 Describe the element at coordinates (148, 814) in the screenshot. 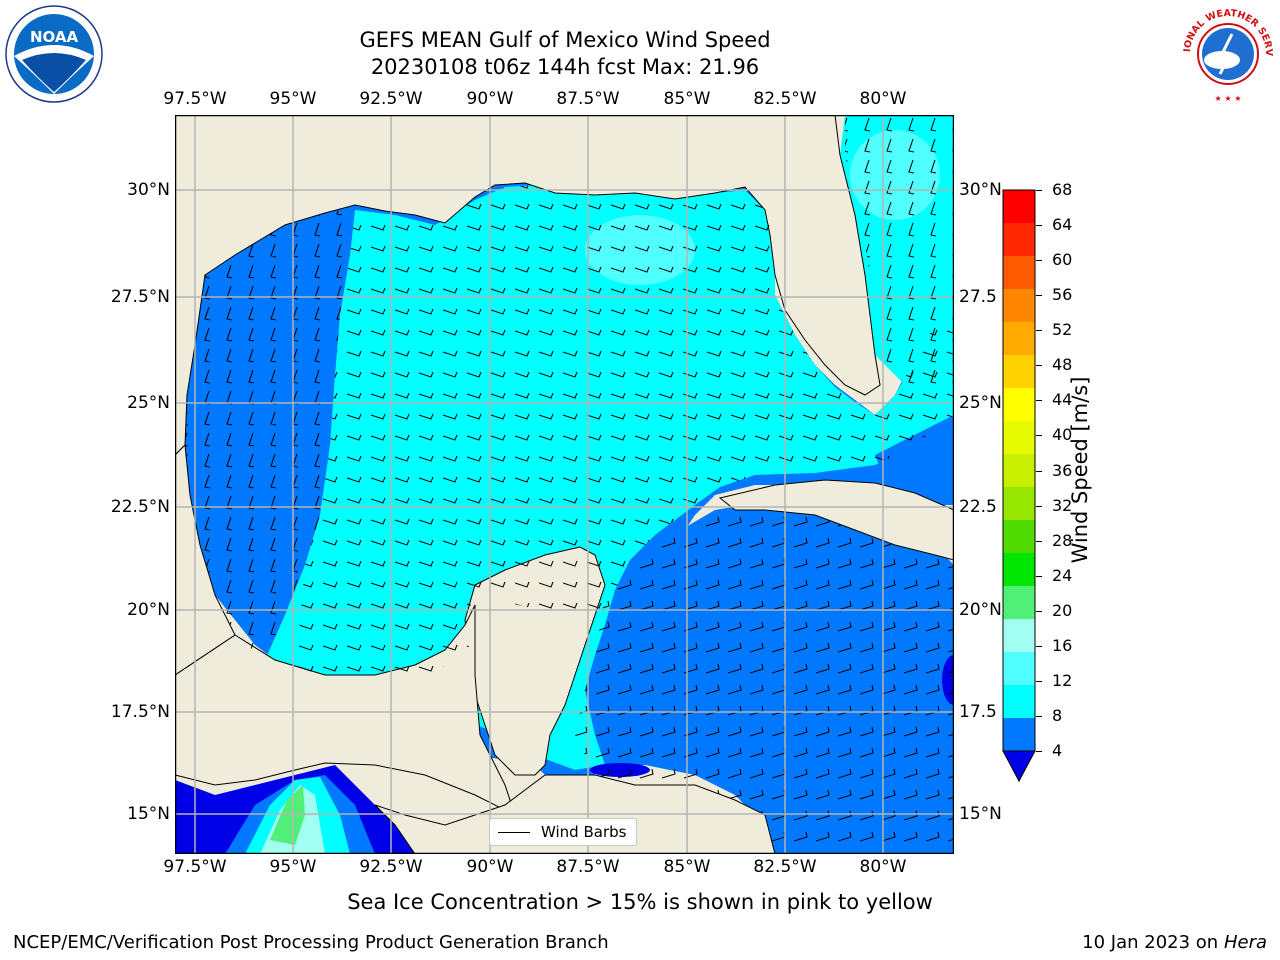

I see `lat-label-left: 15°N` at that location.